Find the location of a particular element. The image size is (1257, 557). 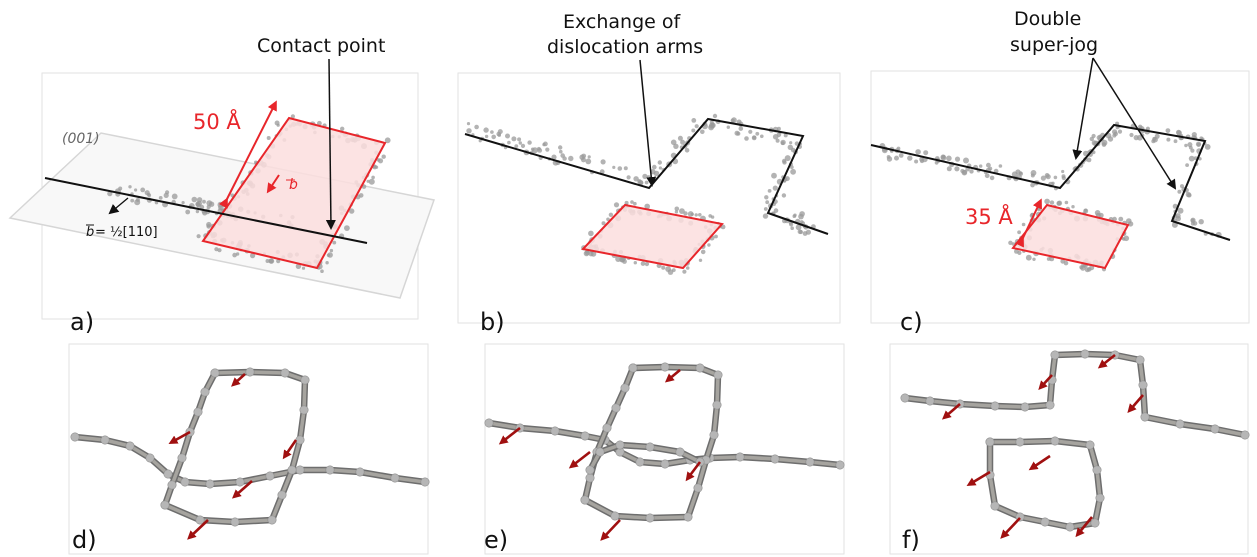

panel-d: d) is located at coordinates (249, 449).